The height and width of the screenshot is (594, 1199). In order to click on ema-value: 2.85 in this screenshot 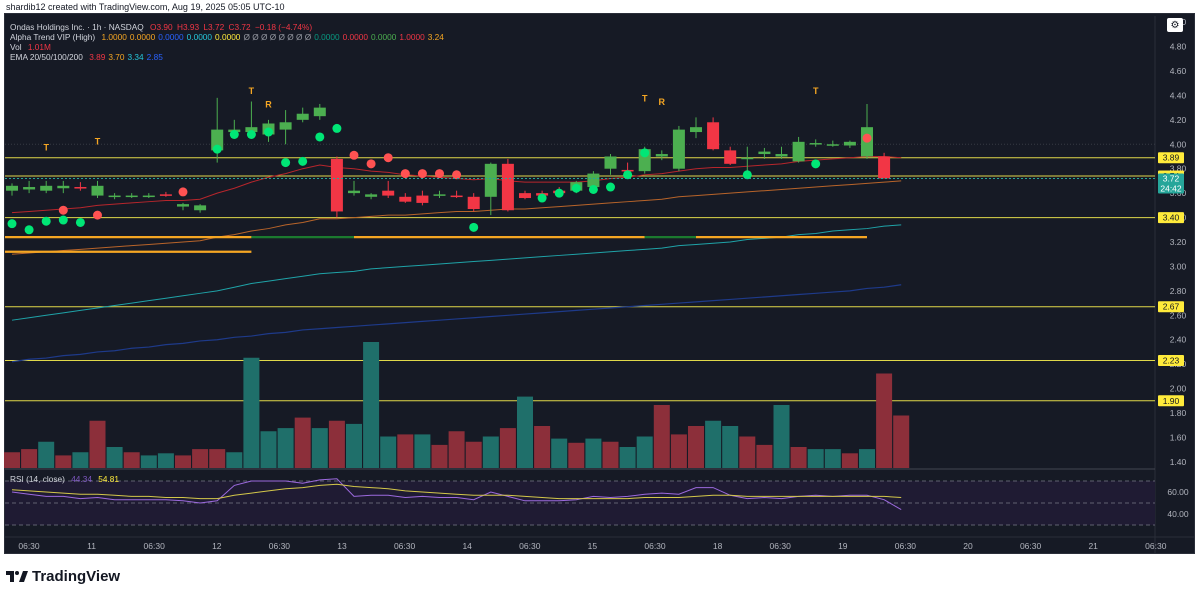, I will do `click(154, 57)`.